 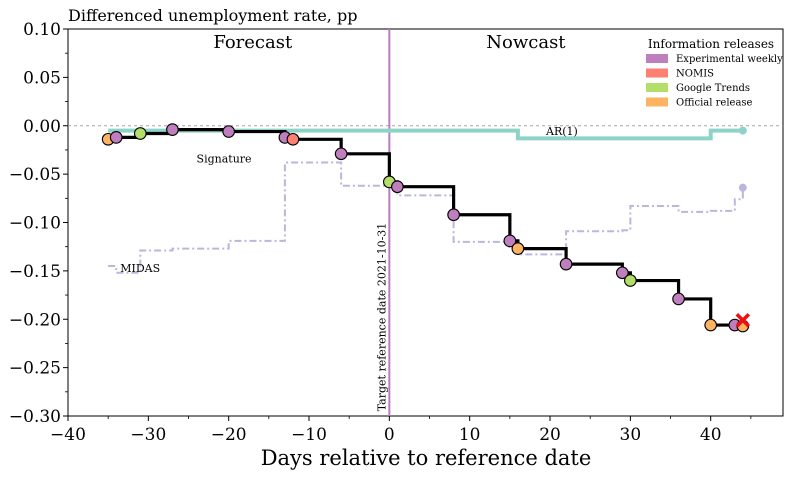 What do you see at coordinates (561, 131) in the screenshot?
I see `annotation-ar1: AR(1)` at bounding box center [561, 131].